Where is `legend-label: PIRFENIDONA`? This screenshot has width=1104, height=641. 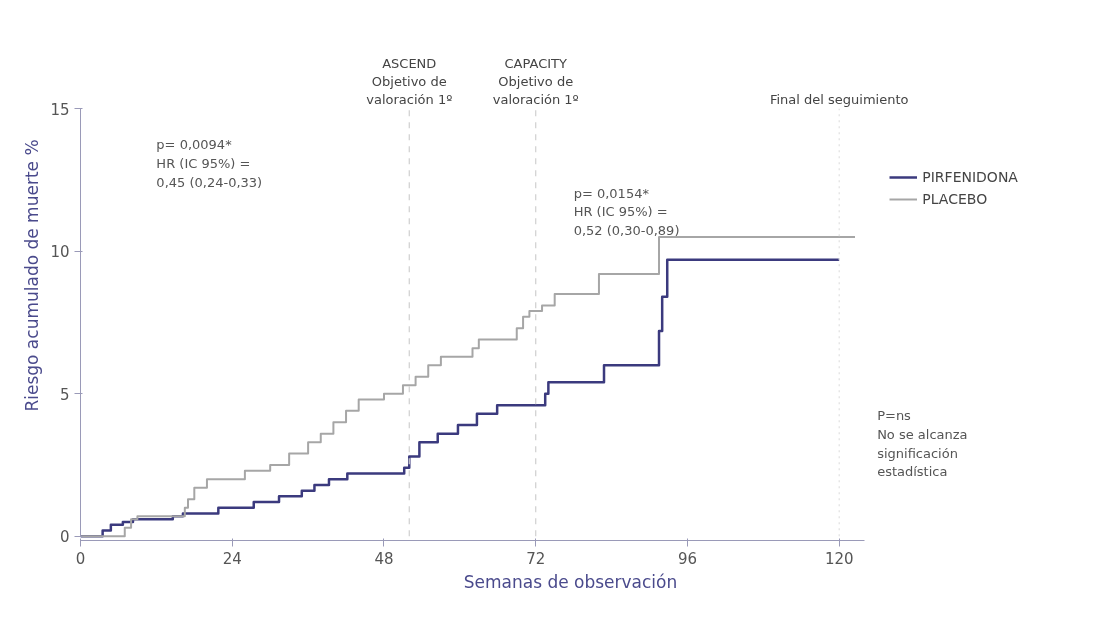
legend-label: PIRFENIDONA is located at coordinates (970, 176).